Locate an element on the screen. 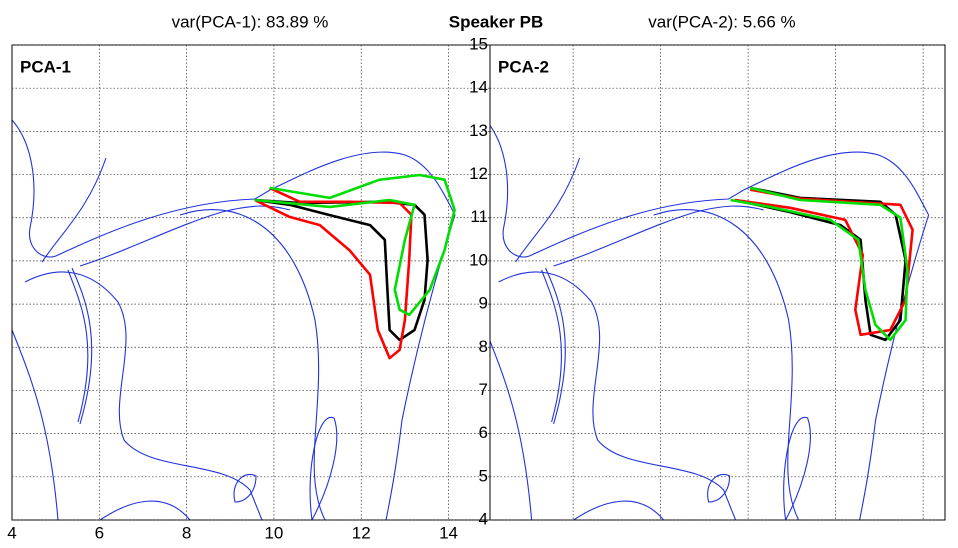  y-tick-label: 5 is located at coordinates (483, 475).